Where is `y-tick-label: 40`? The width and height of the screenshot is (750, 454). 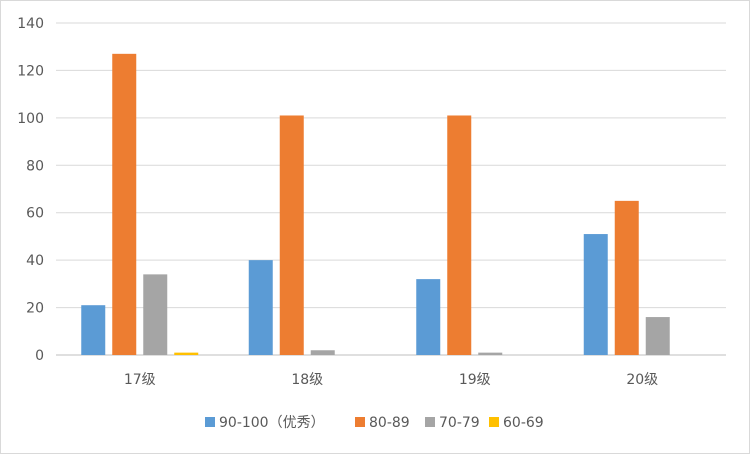
y-tick-label: 40 is located at coordinates (35, 261).